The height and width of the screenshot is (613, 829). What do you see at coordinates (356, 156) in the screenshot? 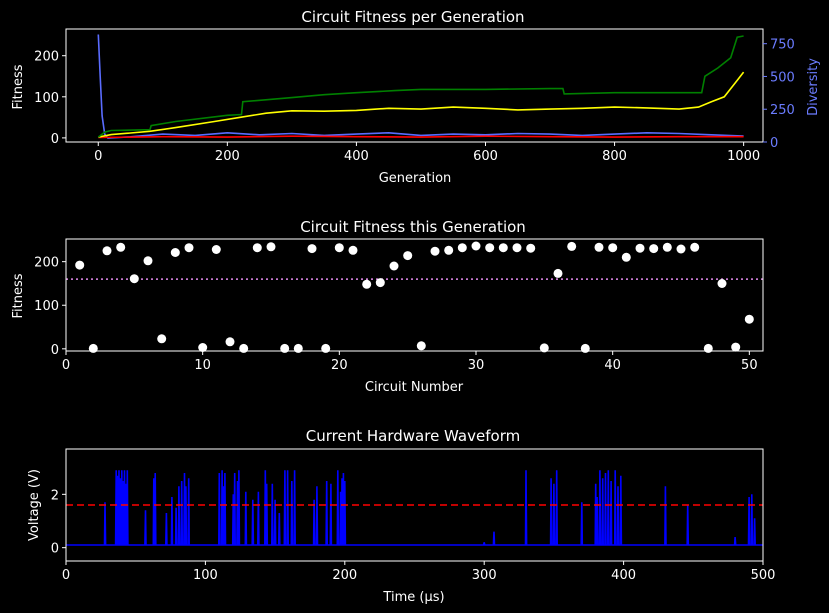
I see `panel1-xtick-label: 400` at bounding box center [356, 156].